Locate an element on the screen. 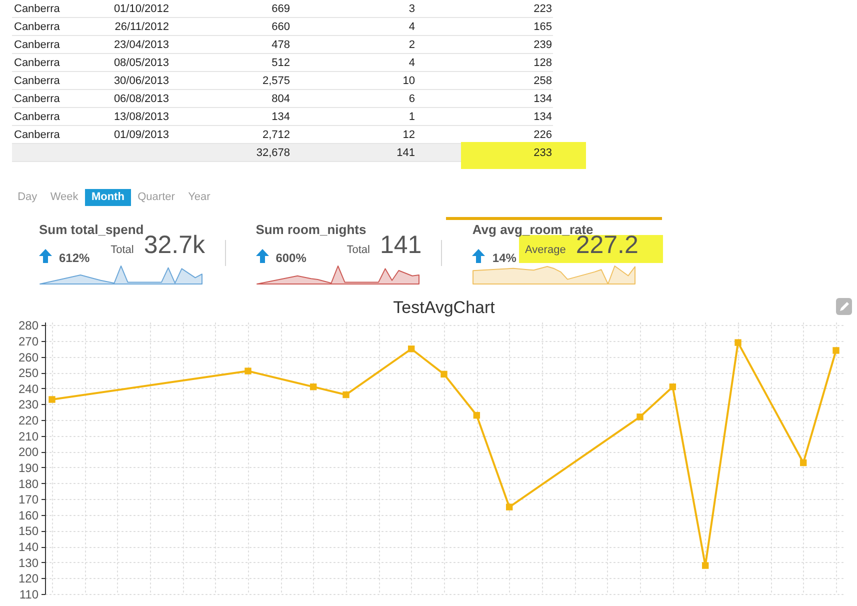 The width and height of the screenshot is (857, 606). y-tick-label: 240 is located at coordinates (28, 389).